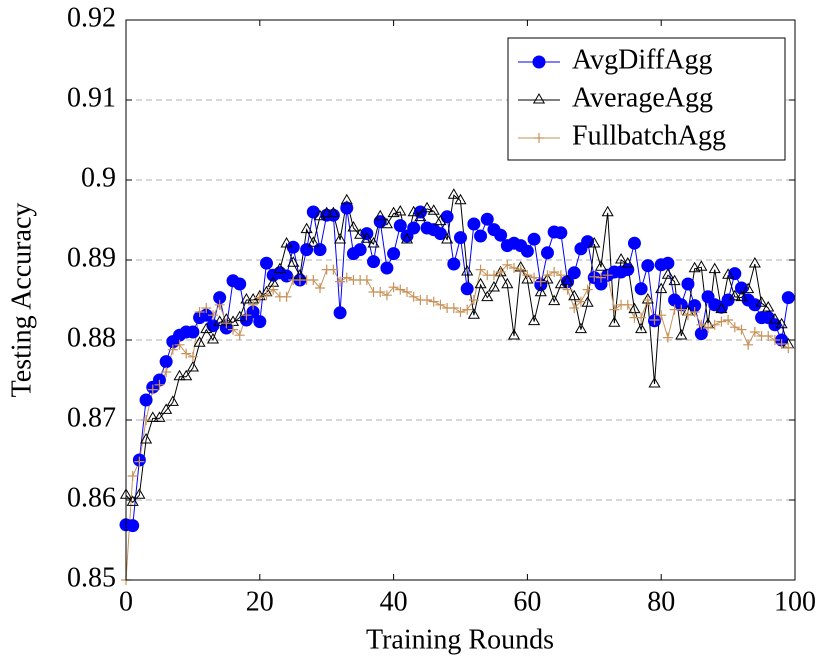 The width and height of the screenshot is (830, 670). I want to click on x-tick-label: 40, so click(394, 601).